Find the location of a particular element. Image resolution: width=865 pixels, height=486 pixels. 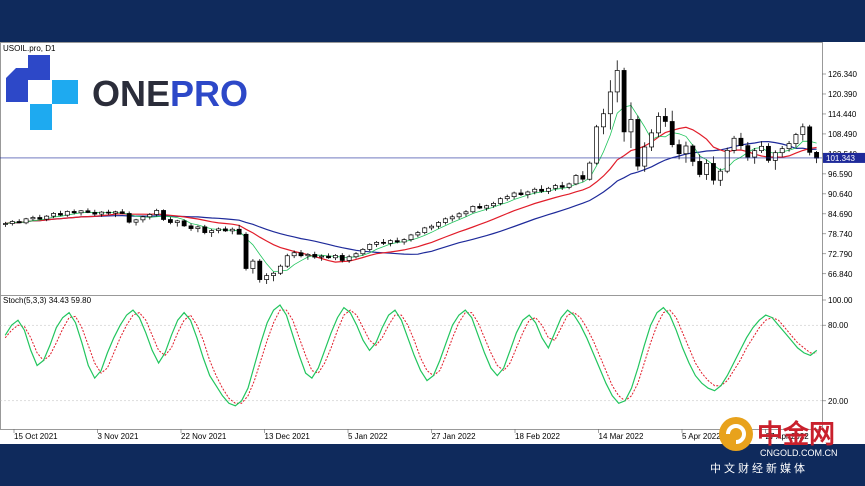

stoch-tick-label: 20.00 is located at coordinates (838, 401).